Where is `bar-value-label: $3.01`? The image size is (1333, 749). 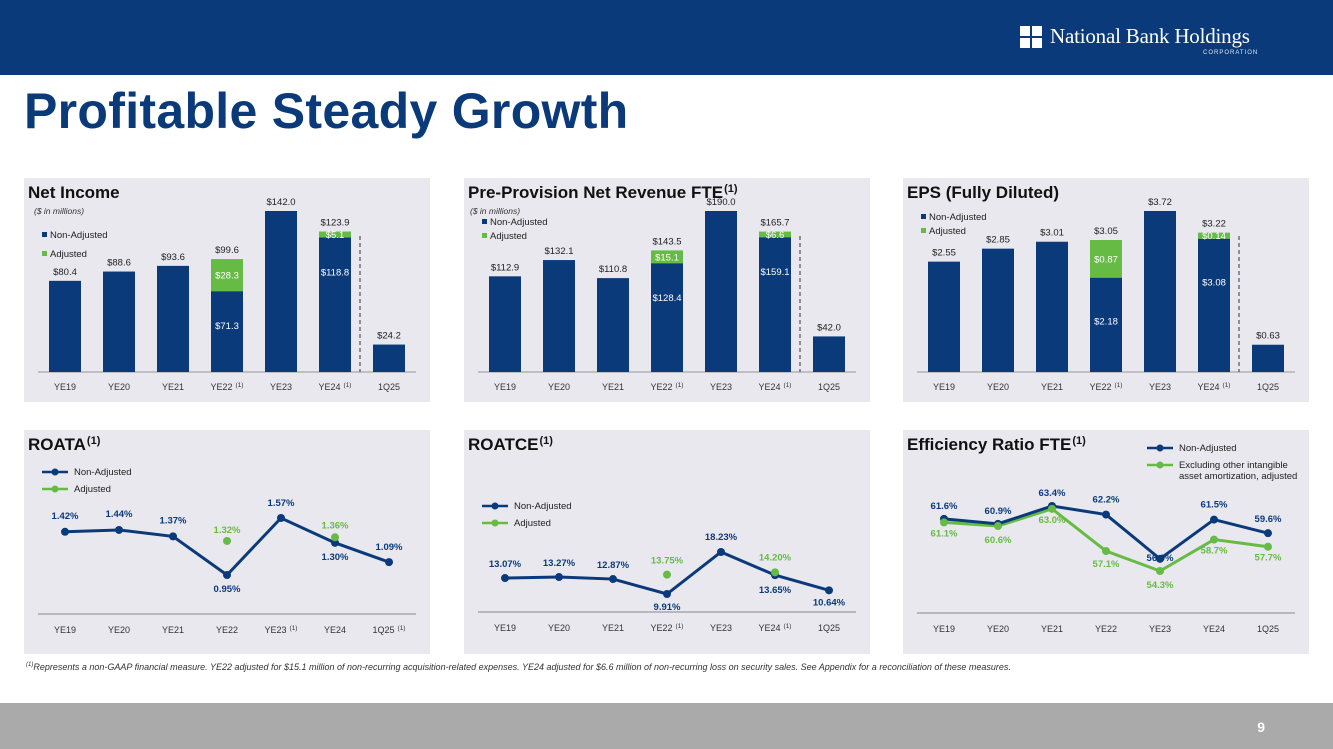
bar-value-label: $3.01 is located at coordinates (1052, 233).